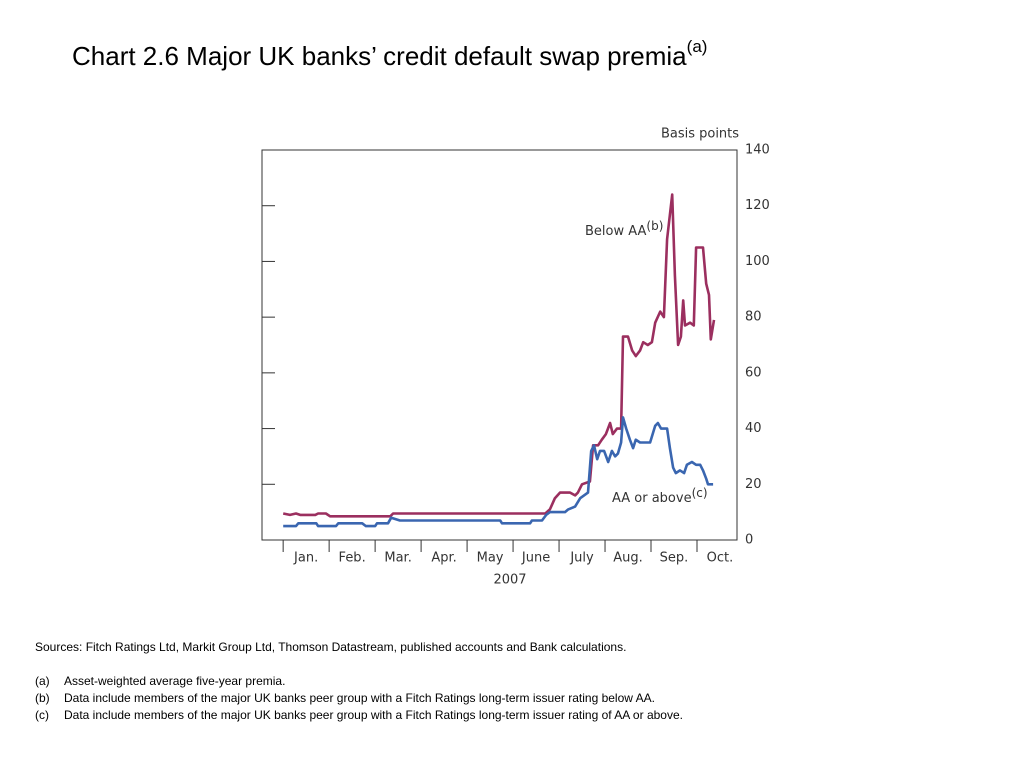  Describe the element at coordinates (757, 150) in the screenshot. I see `y-tick-label: 140` at that location.